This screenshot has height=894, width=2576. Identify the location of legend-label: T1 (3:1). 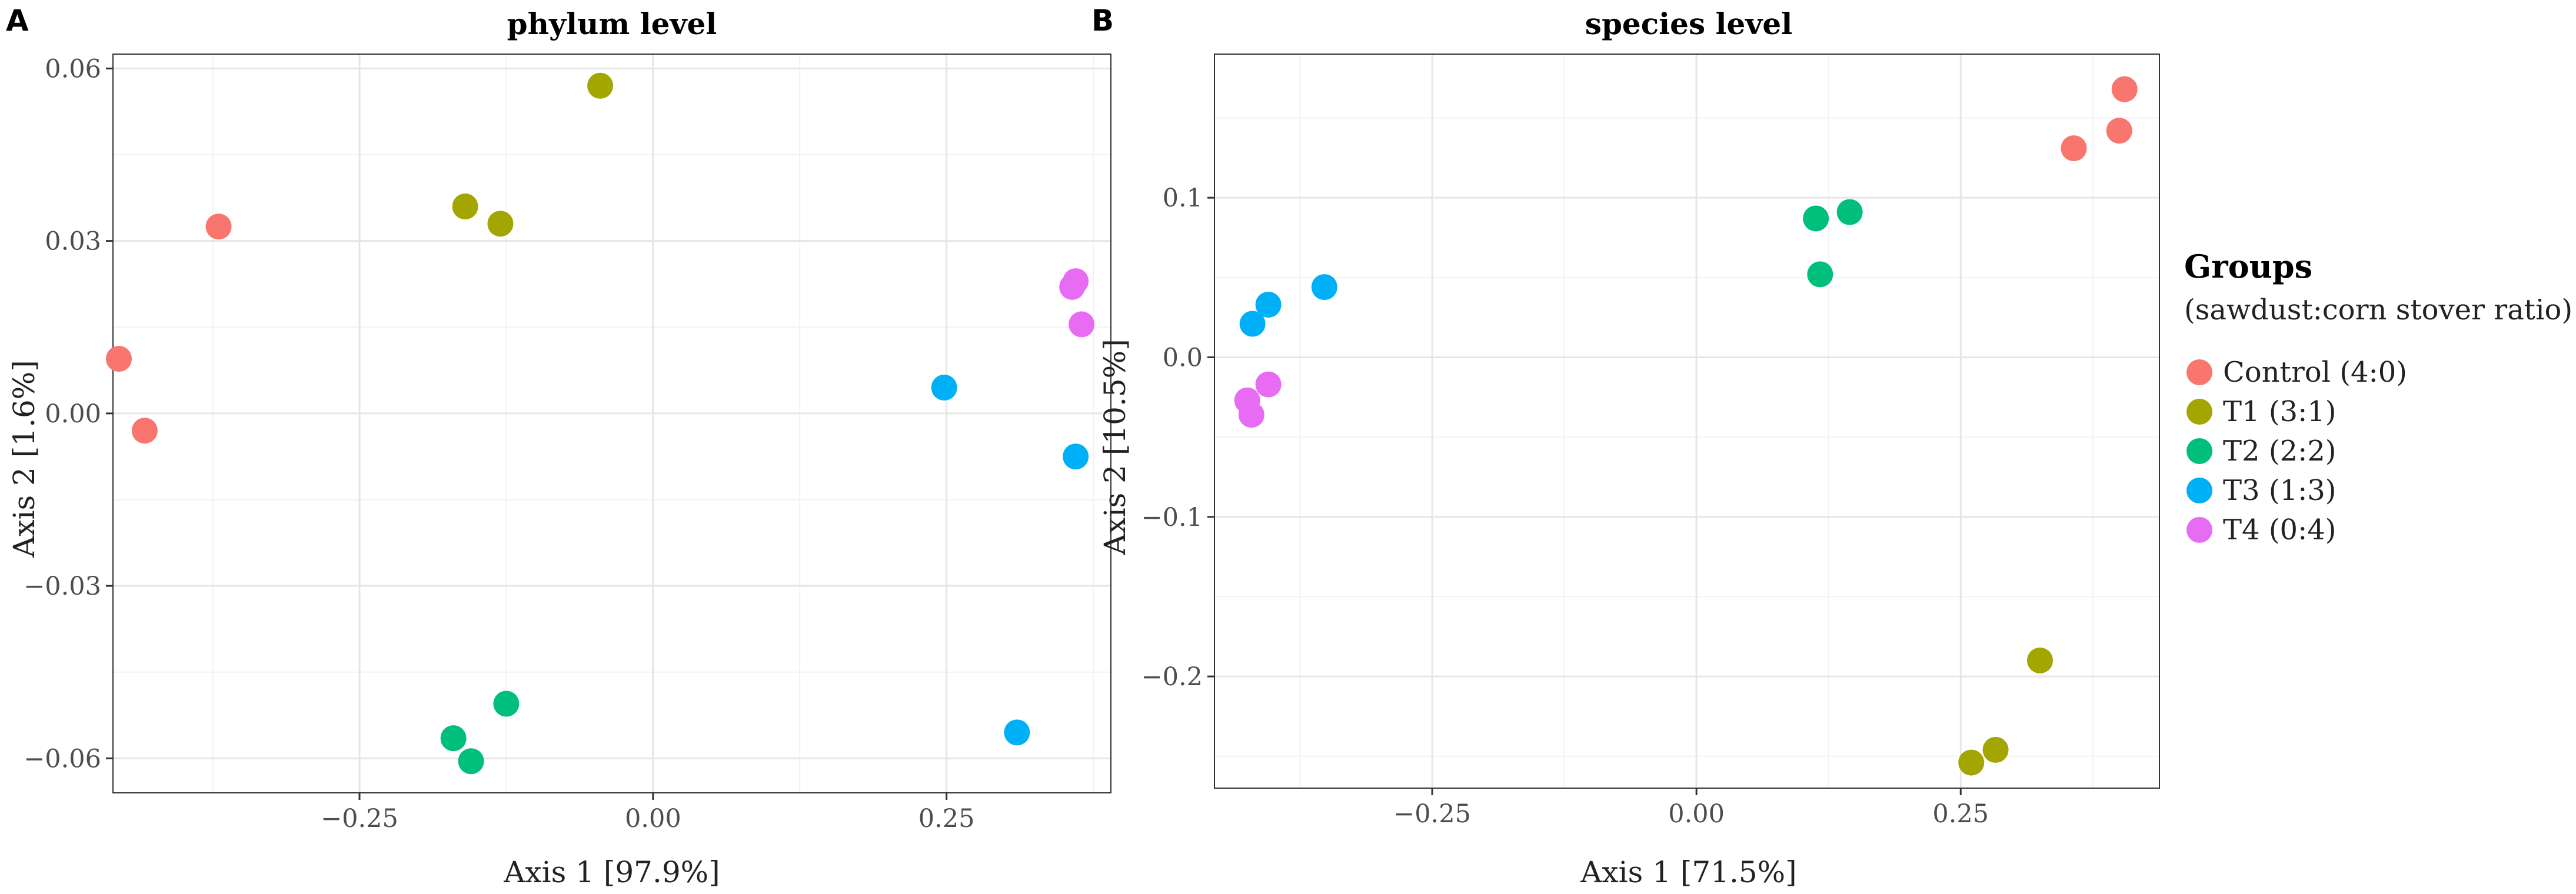
(2280, 411).